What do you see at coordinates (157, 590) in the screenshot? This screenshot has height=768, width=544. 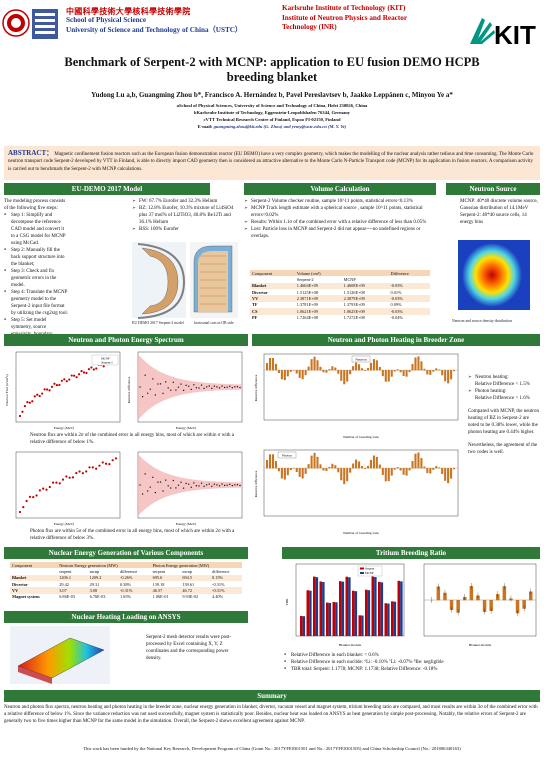 I see `nuclear-table-cell: 46.57` at bounding box center [157, 590].